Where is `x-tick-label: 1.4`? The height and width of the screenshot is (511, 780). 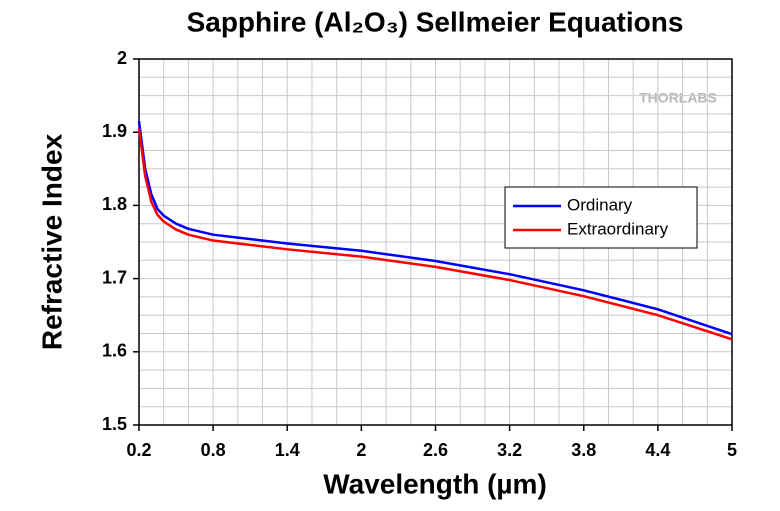 x-tick-label: 1.4 is located at coordinates (287, 450).